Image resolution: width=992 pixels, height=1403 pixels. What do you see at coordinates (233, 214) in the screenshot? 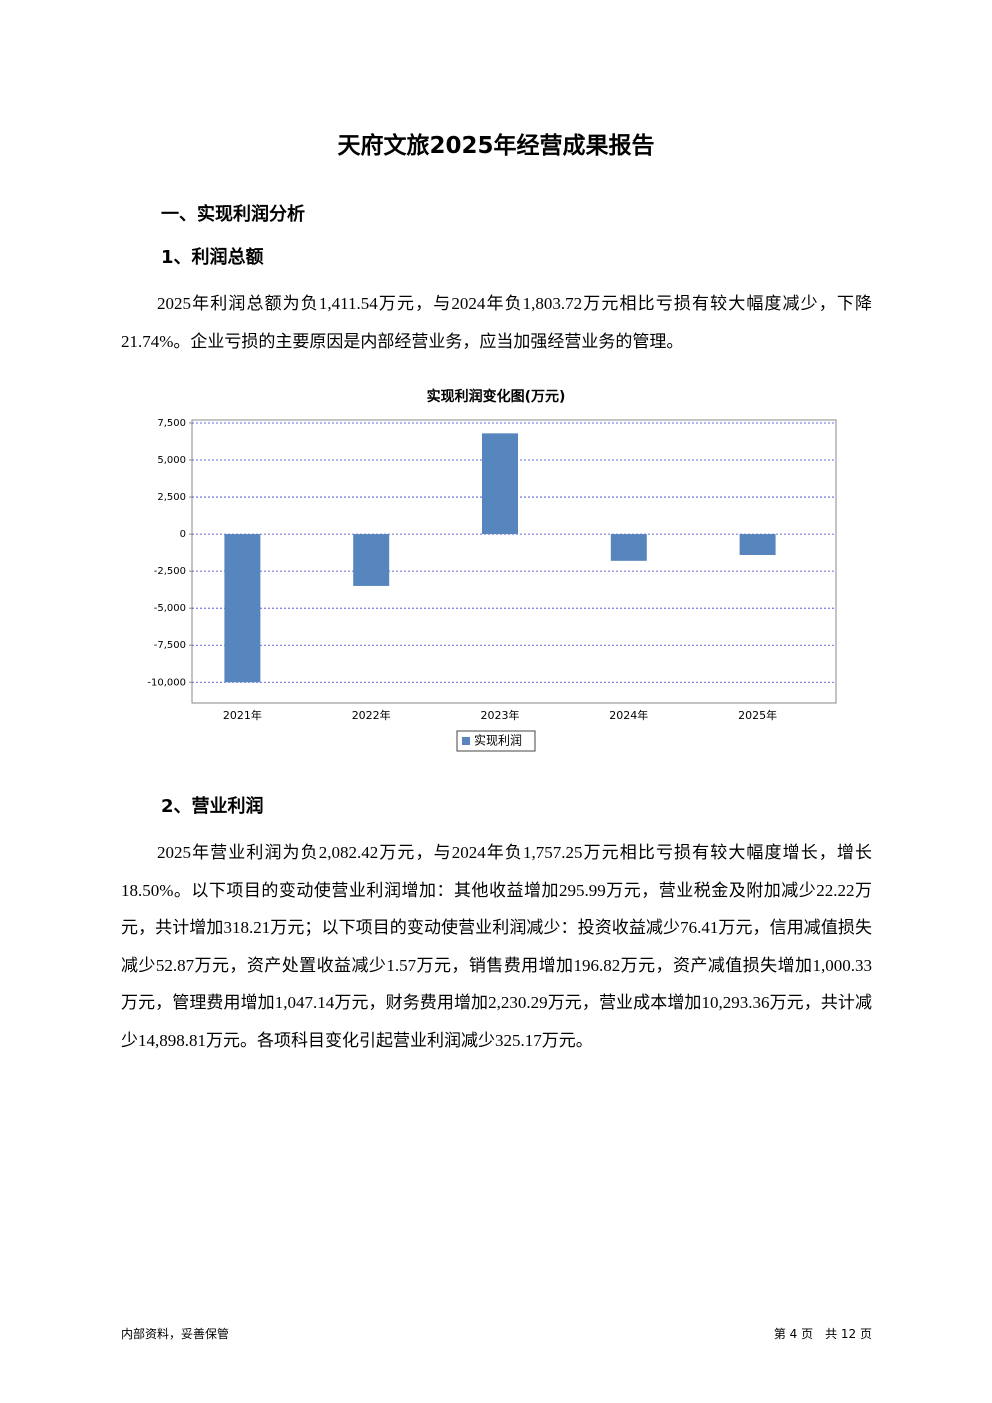
I see `section-heading: 一、实现利润分析` at bounding box center [233, 214].